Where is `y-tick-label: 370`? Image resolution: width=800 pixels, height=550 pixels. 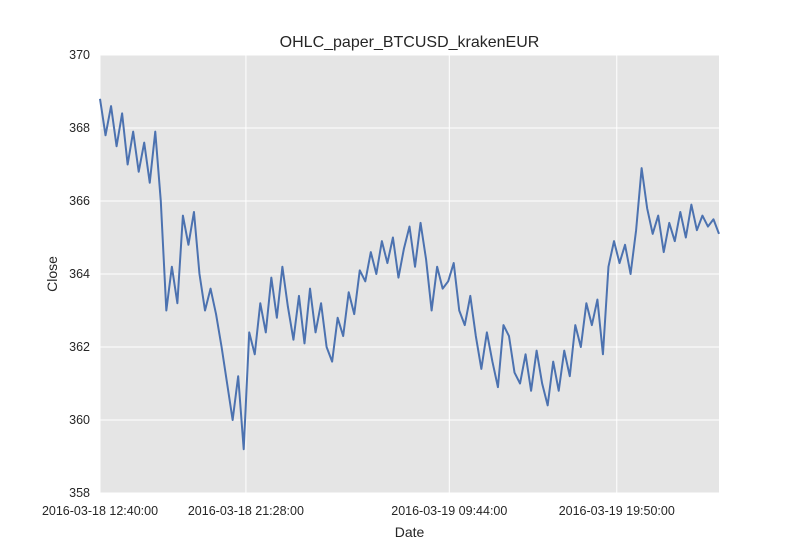
y-tick-label: 370 is located at coordinates (79, 55).